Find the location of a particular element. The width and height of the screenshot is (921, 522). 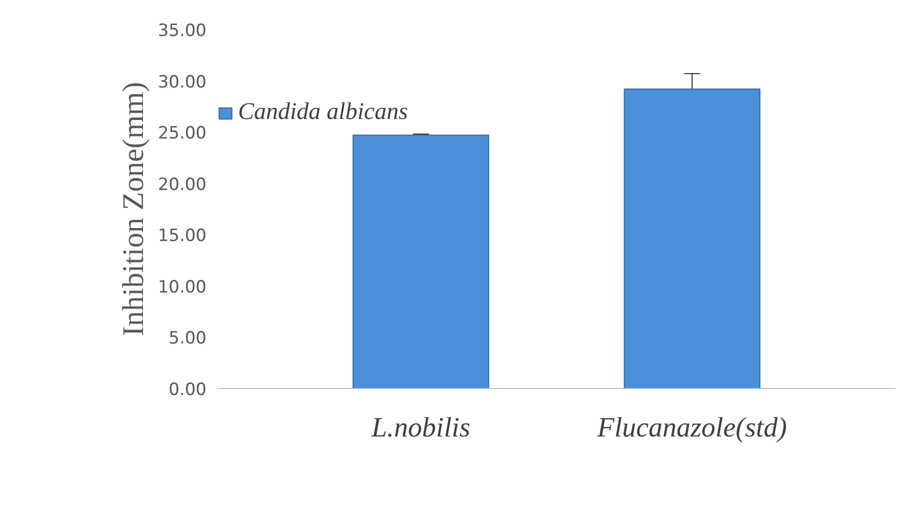

y-tick-label: 30.00 is located at coordinates (182, 82).